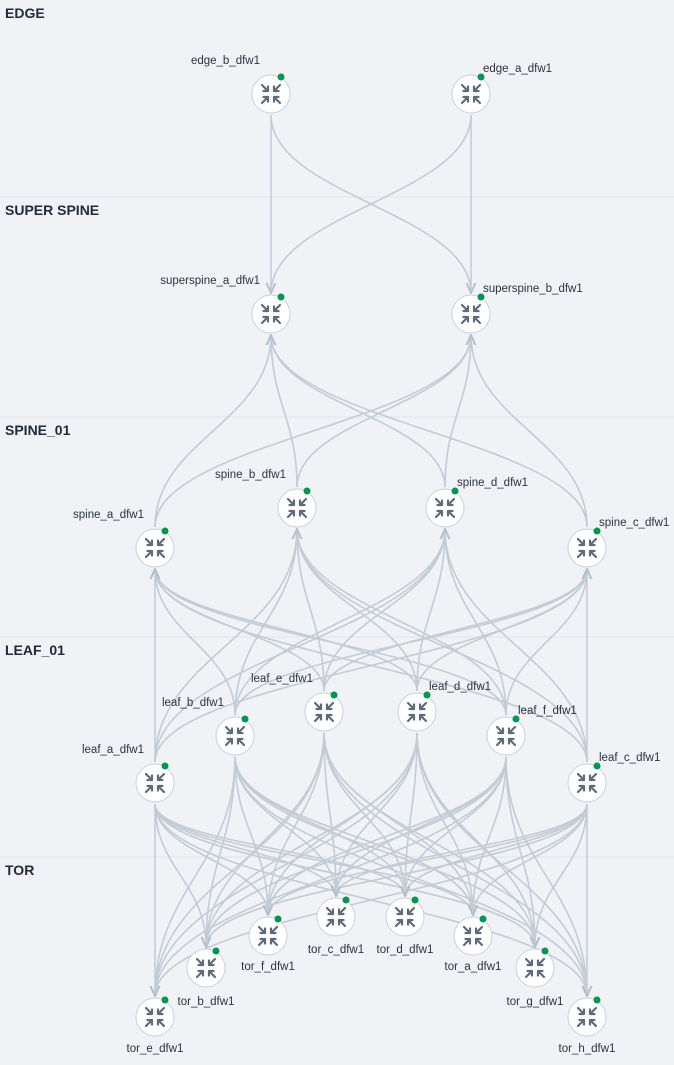 Image resolution: width=674 pixels, height=1065 pixels. What do you see at coordinates (38, 430) in the screenshot?
I see `layer-title: SPINE_01` at bounding box center [38, 430].